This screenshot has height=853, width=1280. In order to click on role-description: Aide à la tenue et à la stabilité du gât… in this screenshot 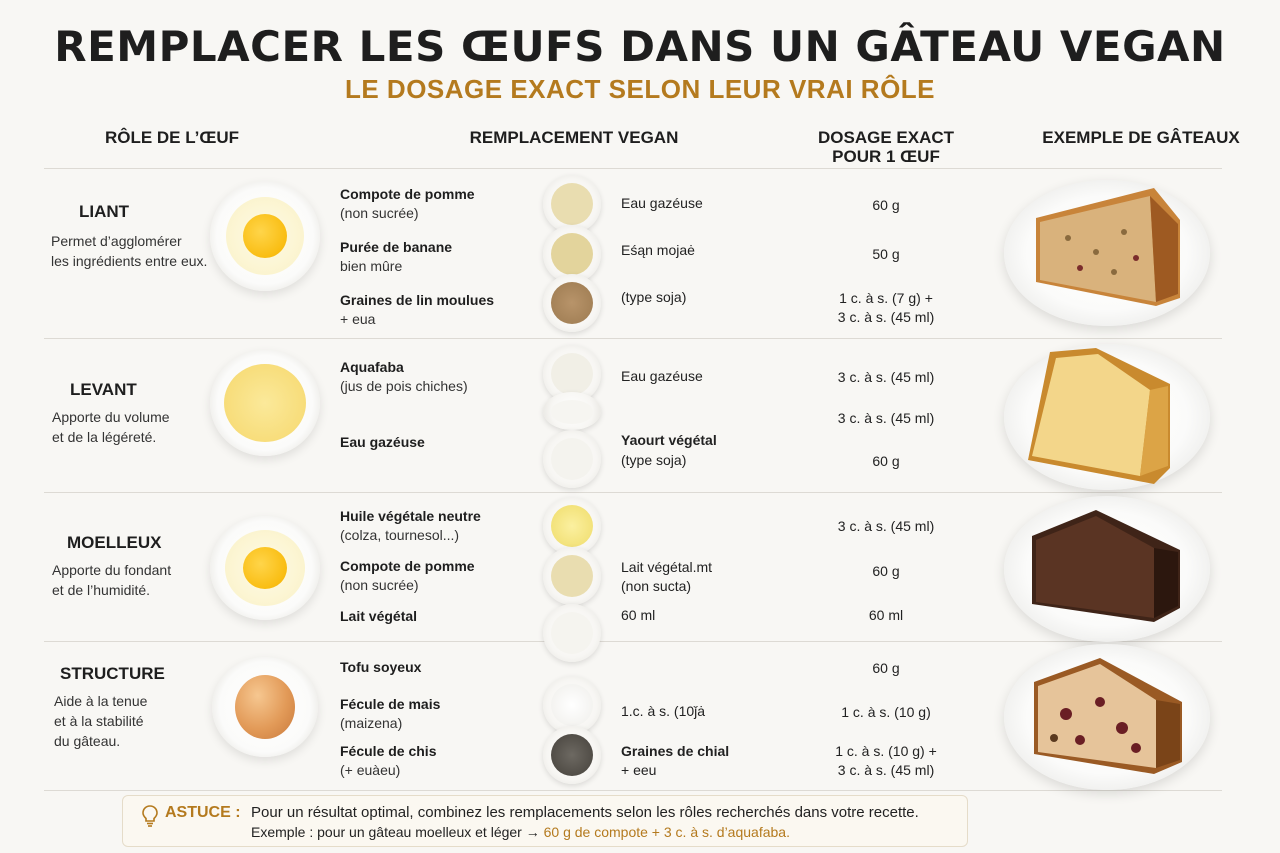, I will do `click(100, 721)`.